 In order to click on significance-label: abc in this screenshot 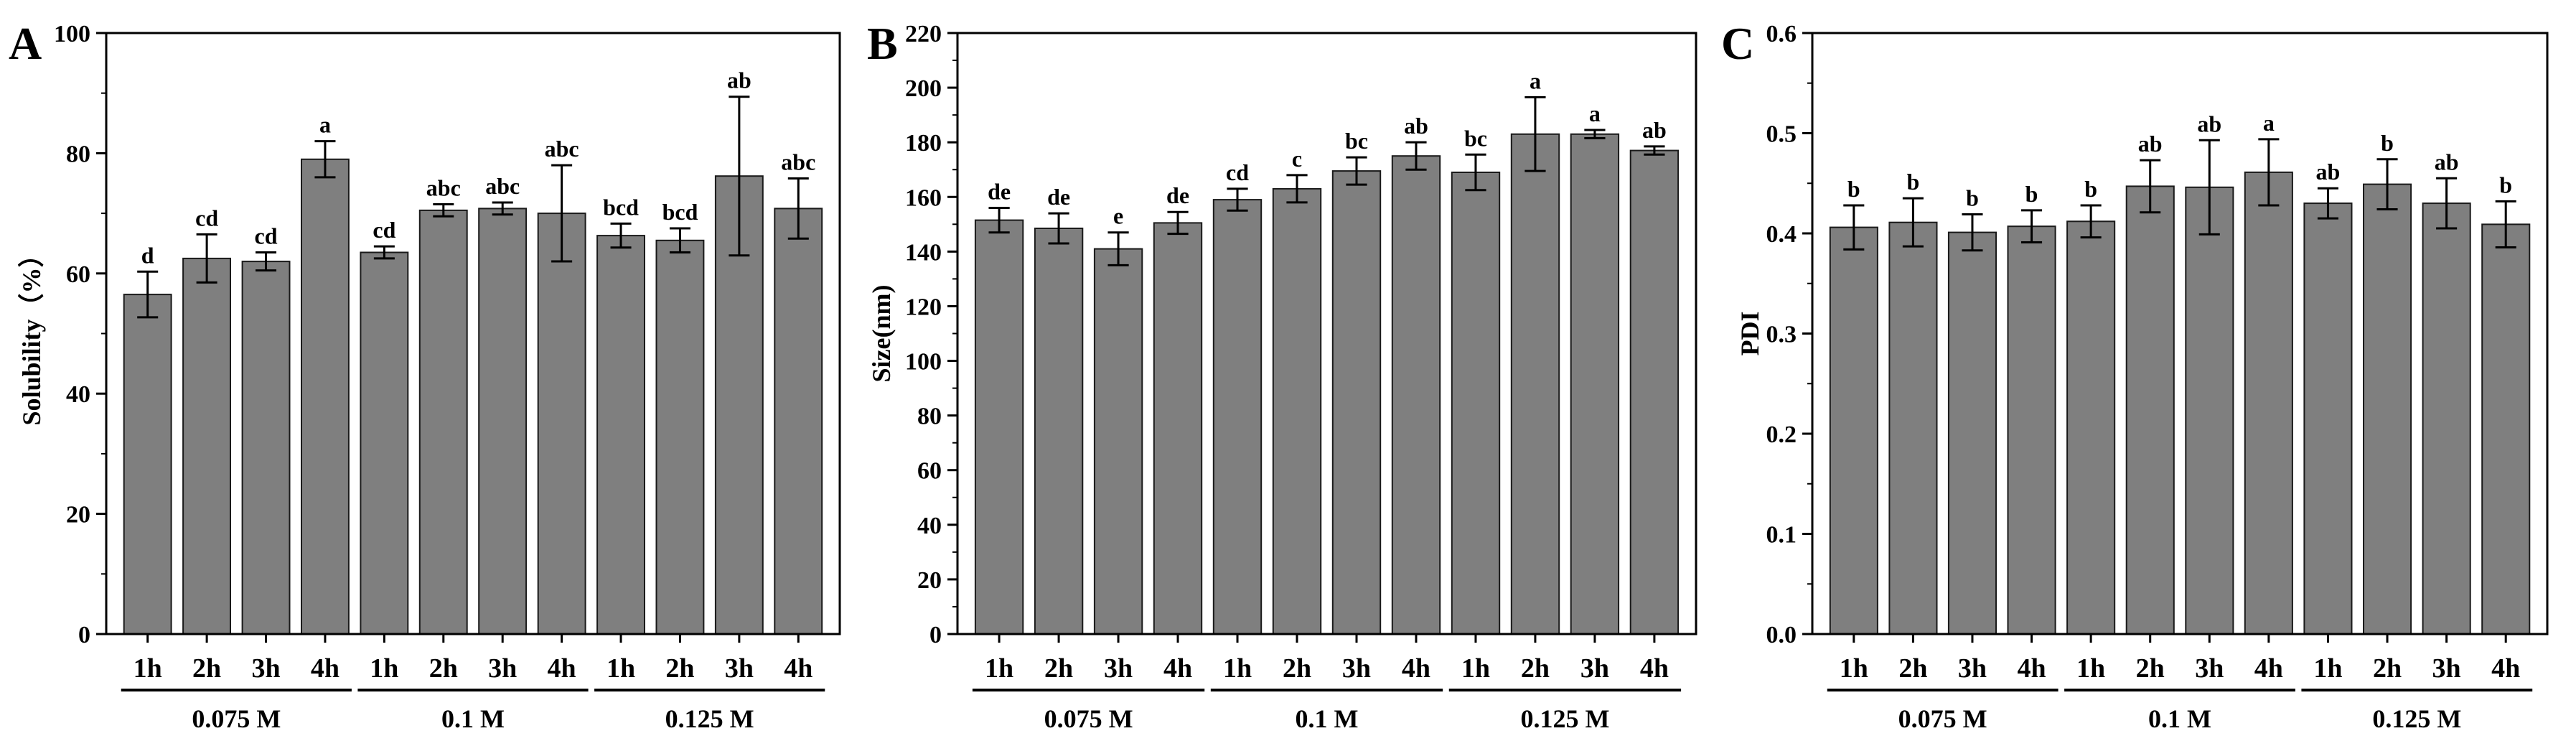, I will do `click(503, 186)`.